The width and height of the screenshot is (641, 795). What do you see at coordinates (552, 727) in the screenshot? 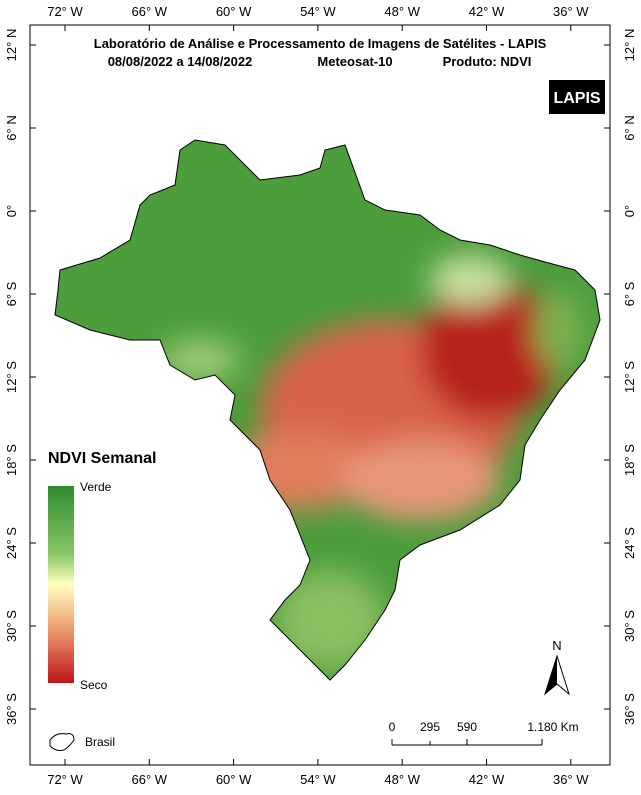
I see `scale-label: 1.180 Km` at bounding box center [552, 727].